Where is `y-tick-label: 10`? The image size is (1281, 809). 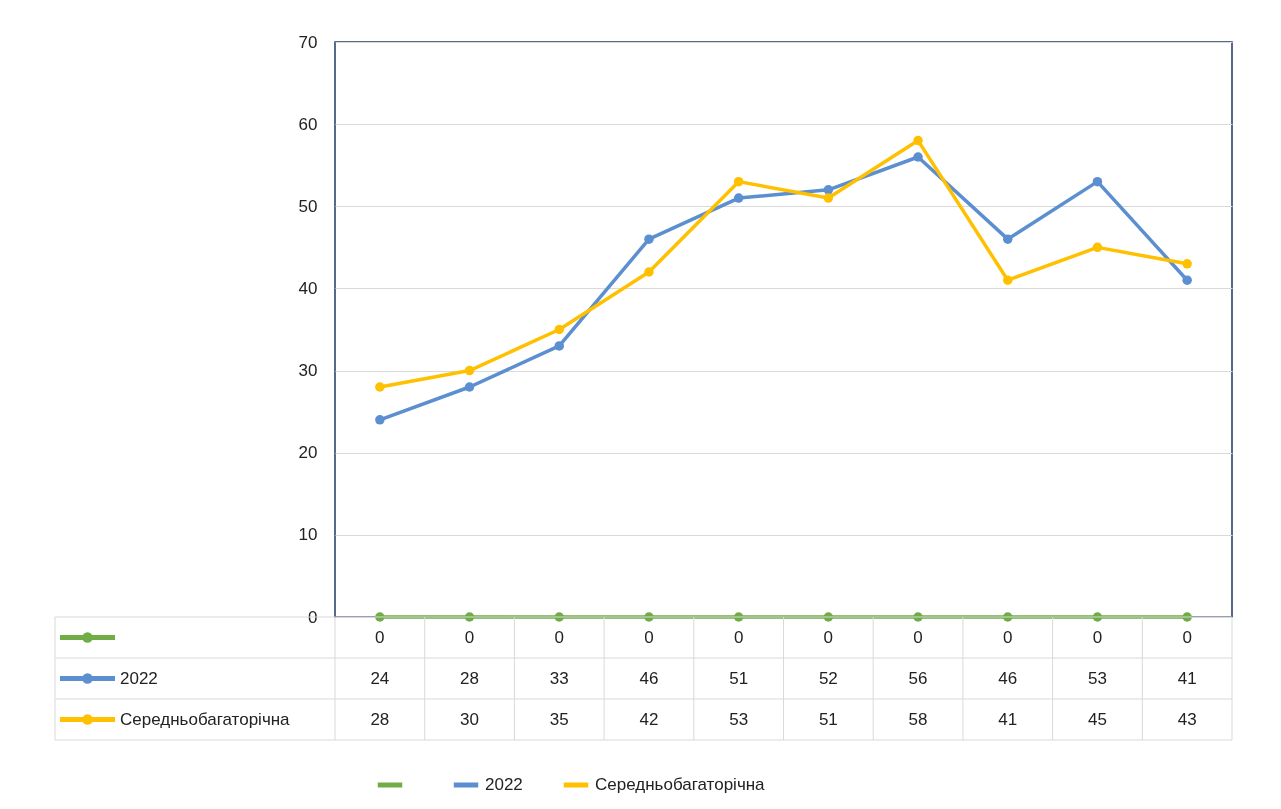
y-tick-label: 10 is located at coordinates (308, 535).